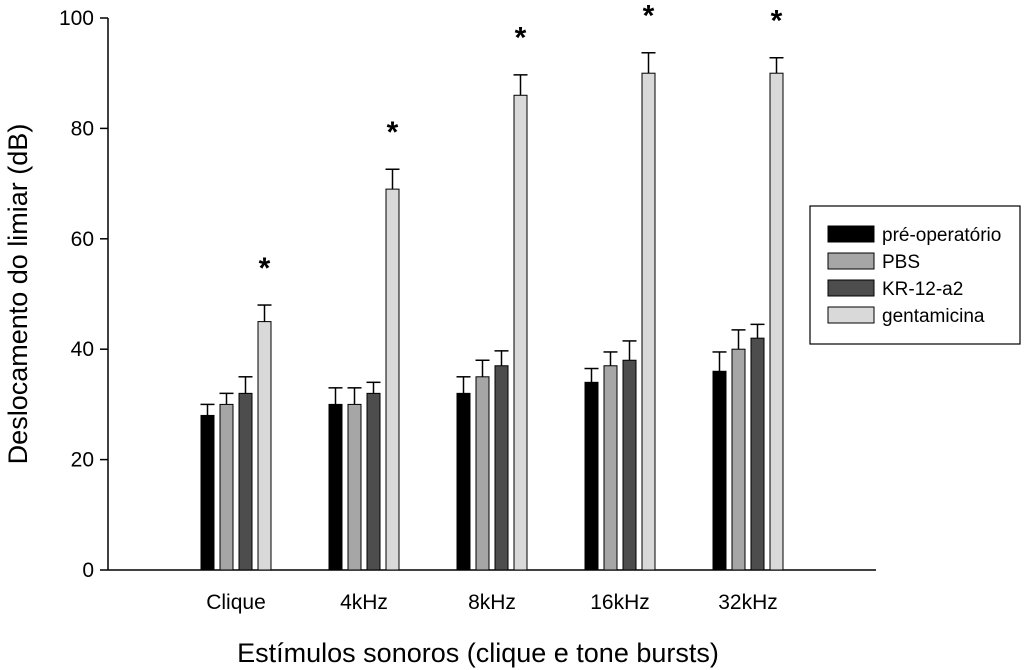  I want to click on x-tick-label: 8kHz, so click(492, 602).